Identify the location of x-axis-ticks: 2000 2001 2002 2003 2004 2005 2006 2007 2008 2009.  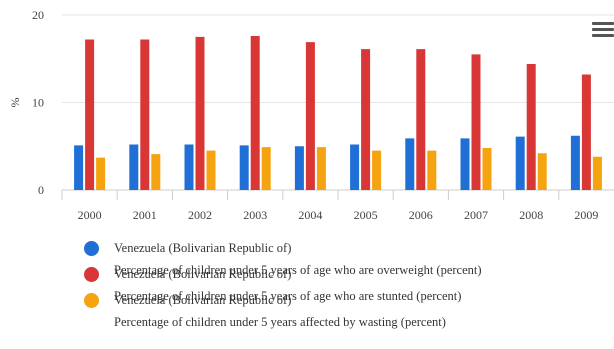
(329, 206).